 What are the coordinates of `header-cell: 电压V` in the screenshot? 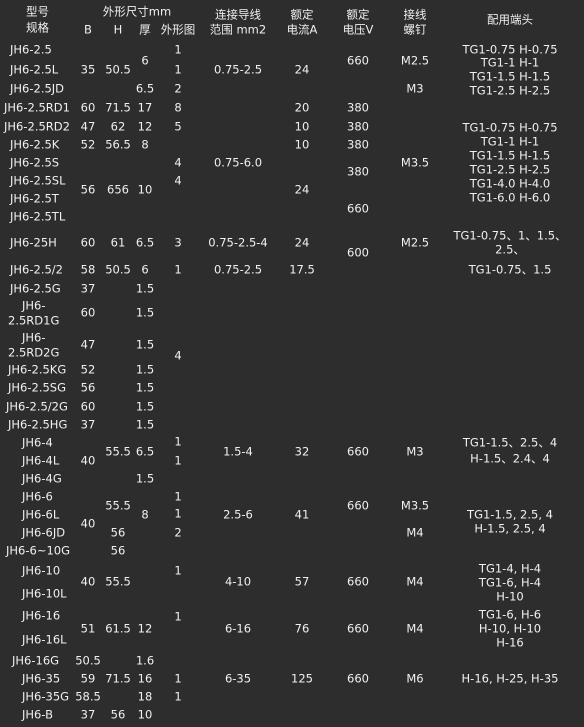 It's located at (358, 29).